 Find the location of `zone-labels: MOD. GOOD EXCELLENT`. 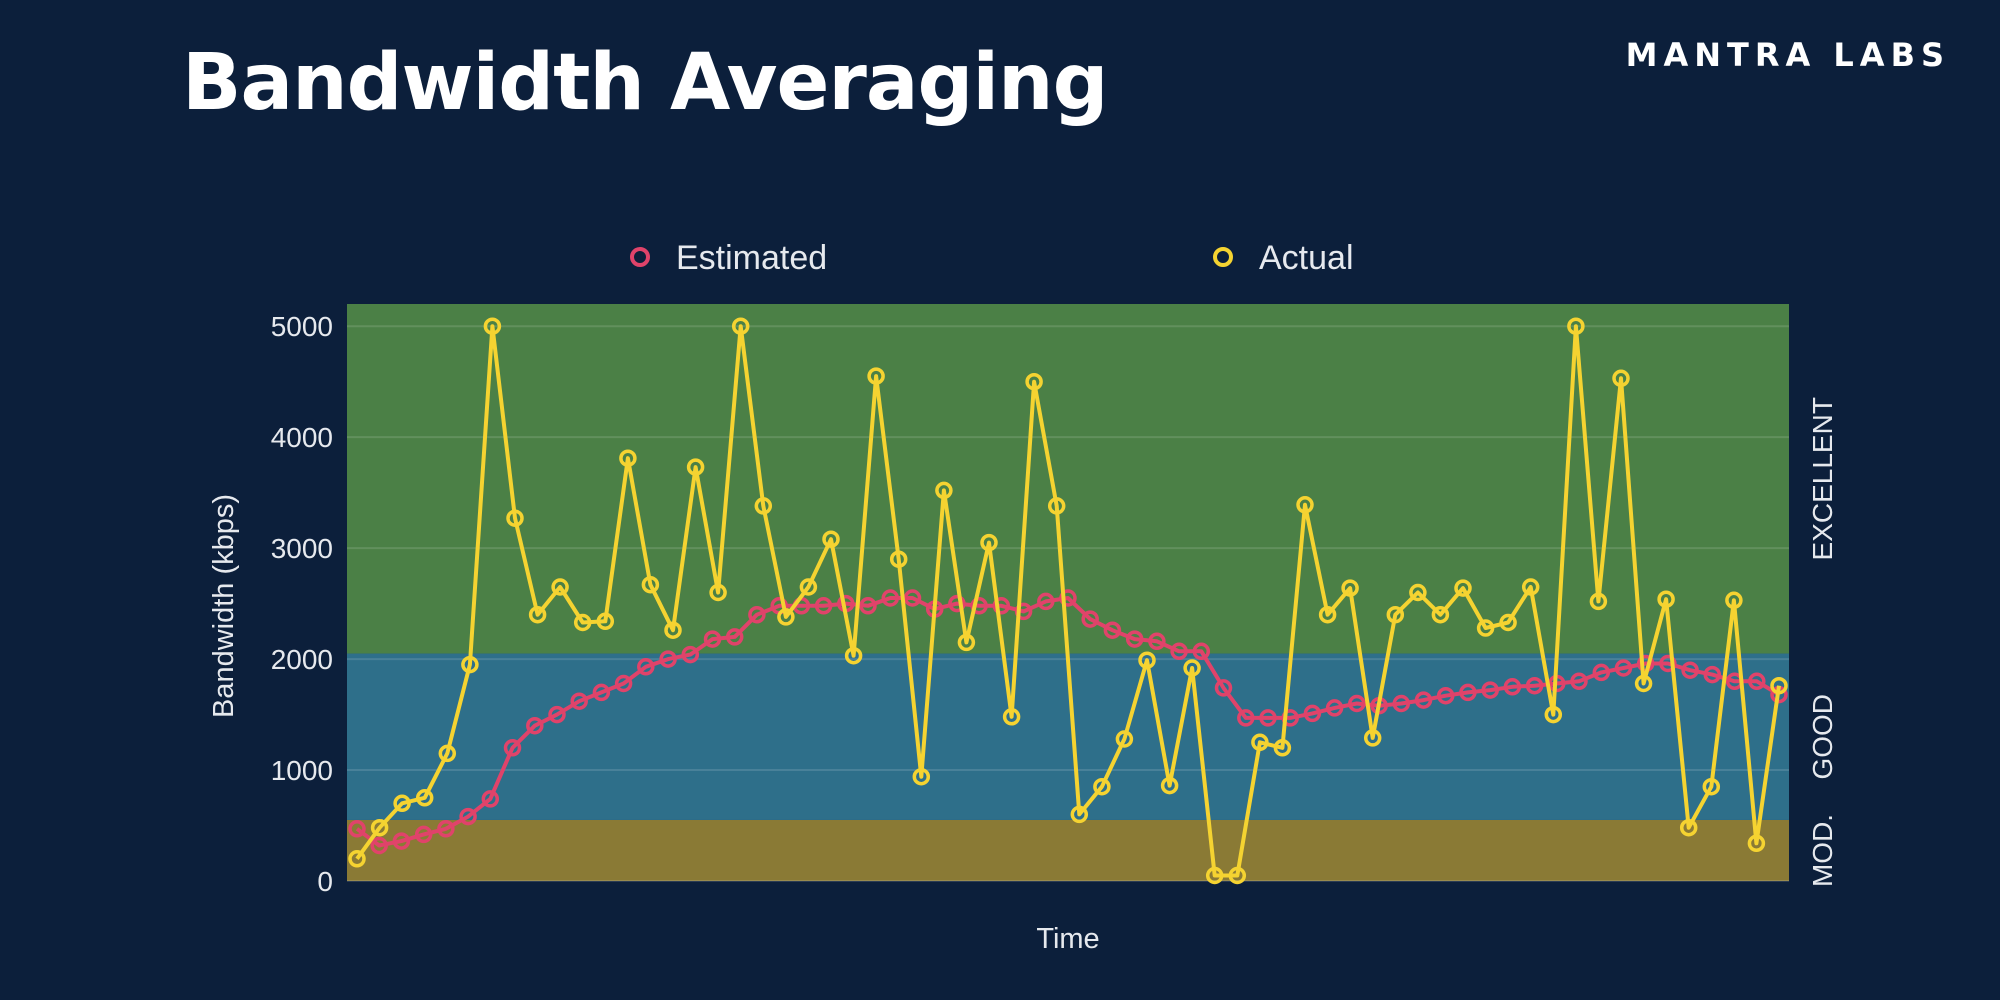

zone-labels: MOD. GOOD EXCELLENT is located at coordinates (1822, 642).